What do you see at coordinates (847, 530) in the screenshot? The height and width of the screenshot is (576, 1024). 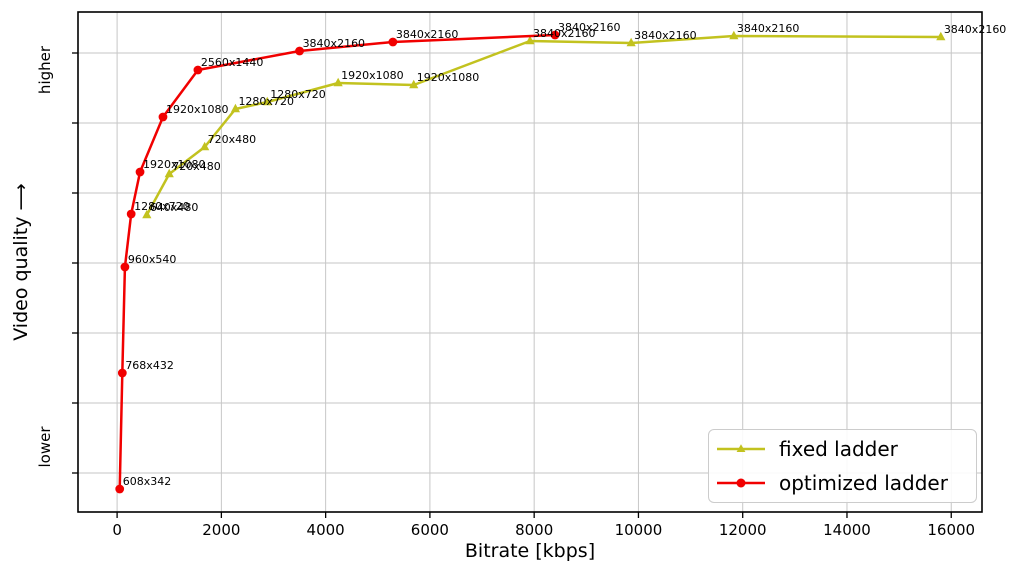 I see `x-tick-label: 14000` at bounding box center [847, 530].